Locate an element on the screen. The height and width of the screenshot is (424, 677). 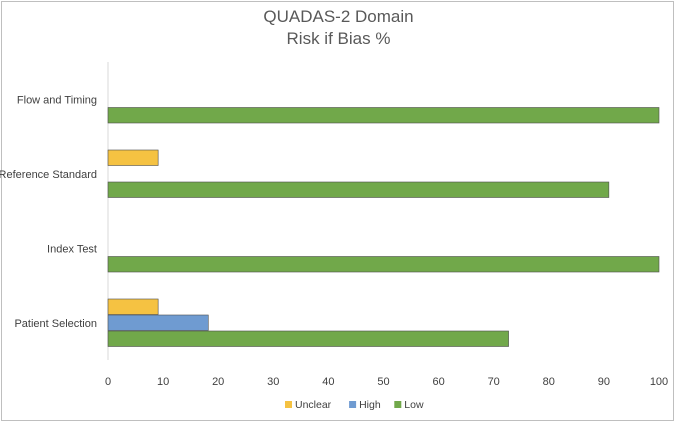
x-tick-label: 80 is located at coordinates (549, 382).